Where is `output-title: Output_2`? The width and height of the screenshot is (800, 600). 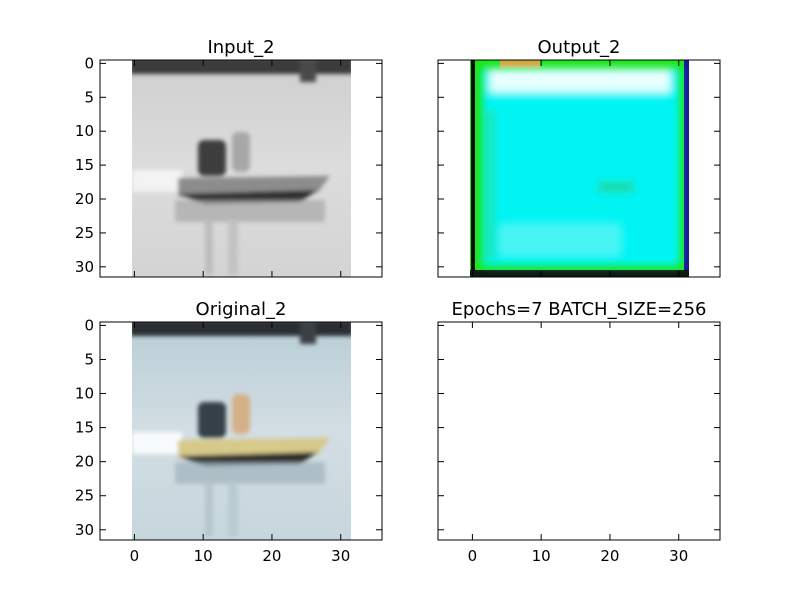 output-title: Output_2 is located at coordinates (579, 47).